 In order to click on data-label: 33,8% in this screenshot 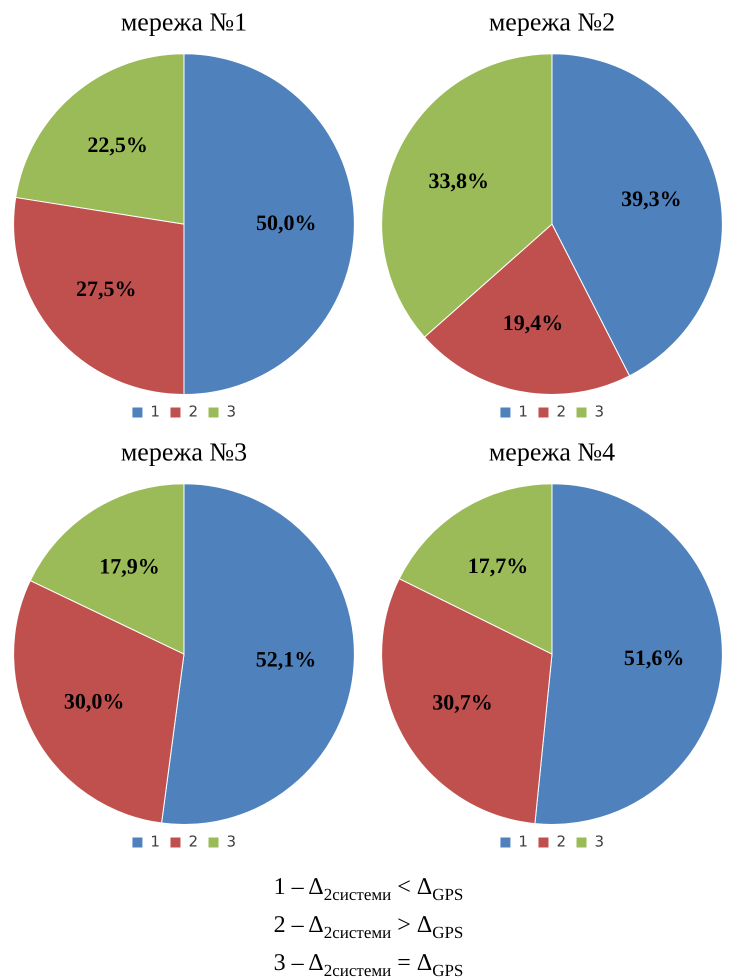, I will do `click(459, 180)`.